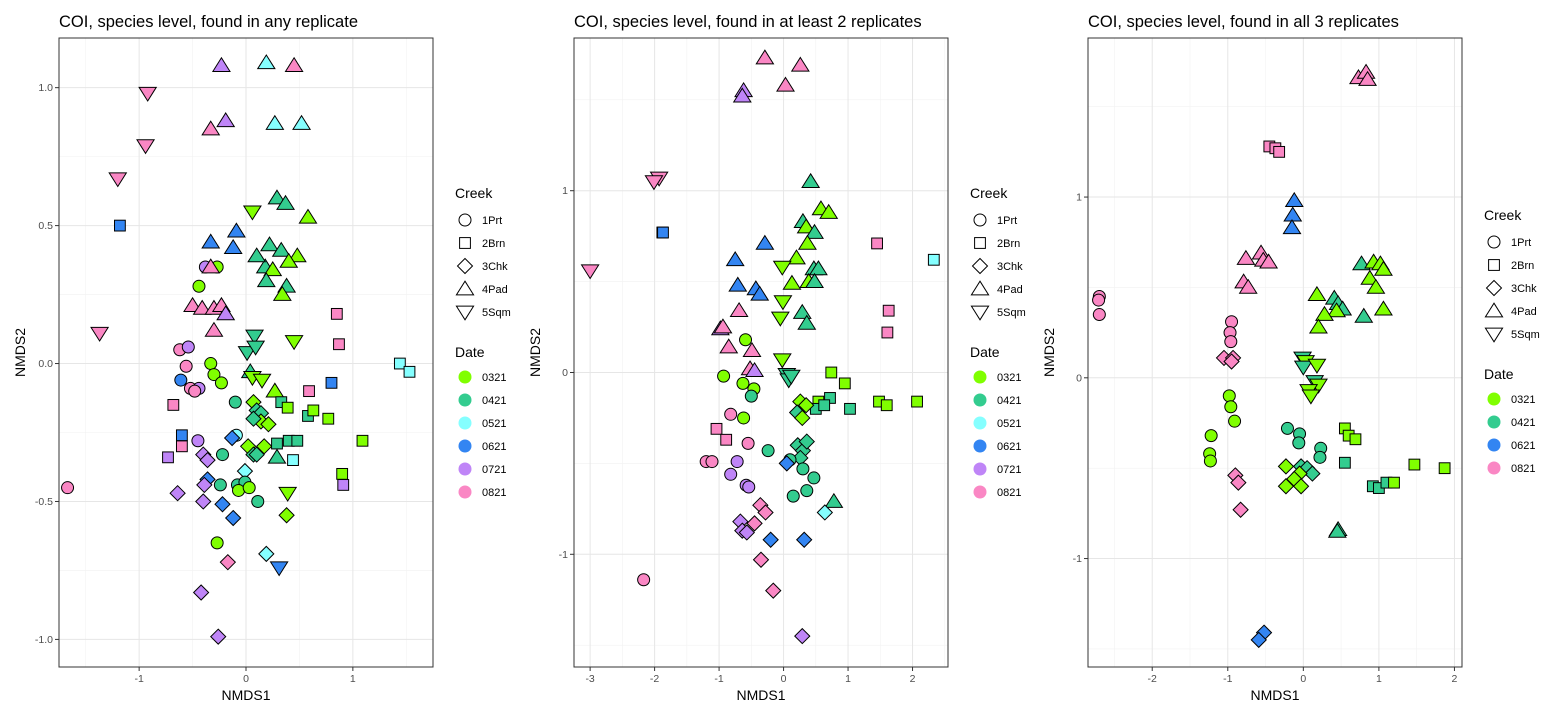  I want to click on legend-label: 0621, so click(494, 447).